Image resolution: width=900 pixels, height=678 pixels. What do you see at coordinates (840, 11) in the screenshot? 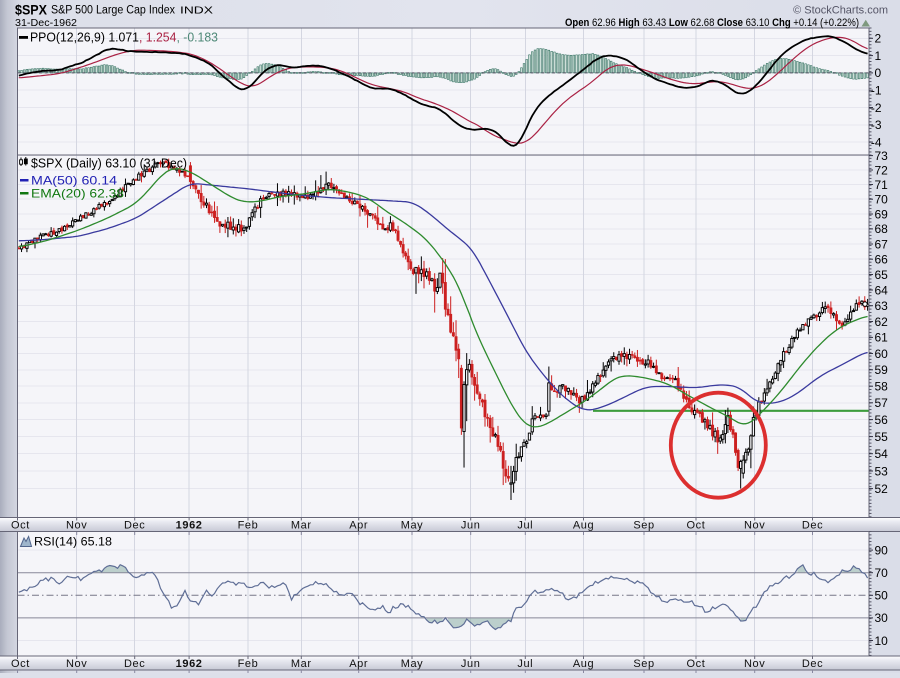
I see `svg-text: © StockCharts.com` at bounding box center [840, 11].